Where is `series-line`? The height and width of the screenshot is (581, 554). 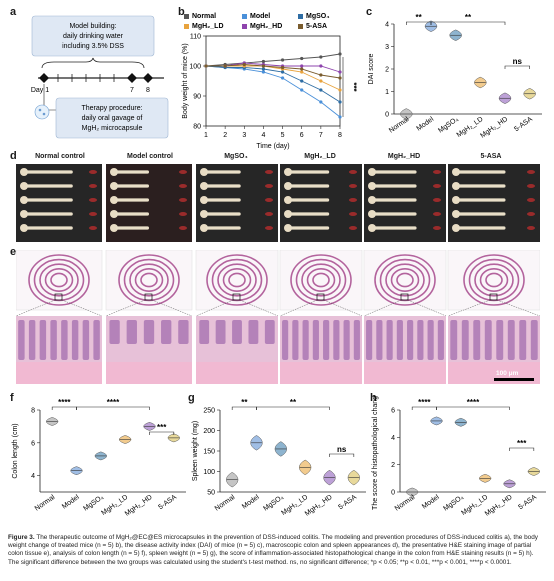
series-line is located at coordinates (273, 71).